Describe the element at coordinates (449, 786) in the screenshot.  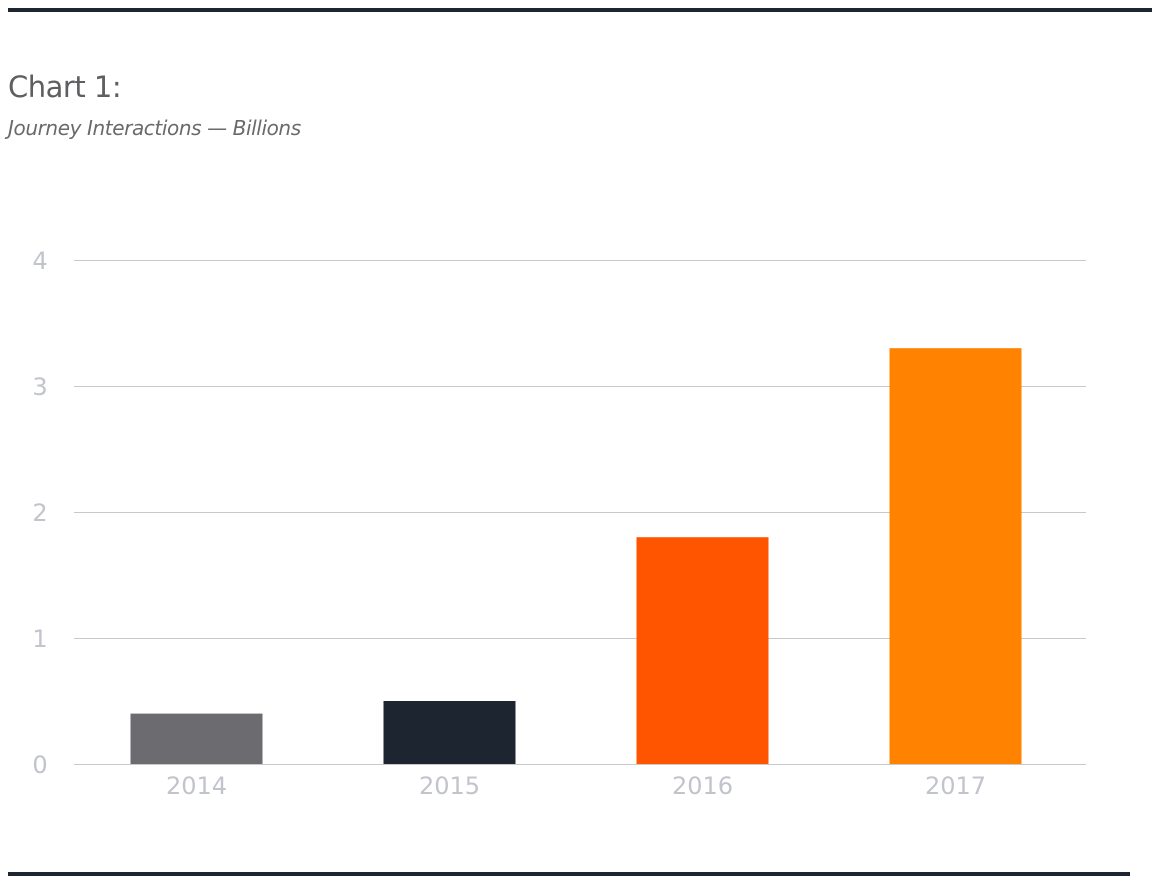
I see `x-tick-label: 2015` at that location.